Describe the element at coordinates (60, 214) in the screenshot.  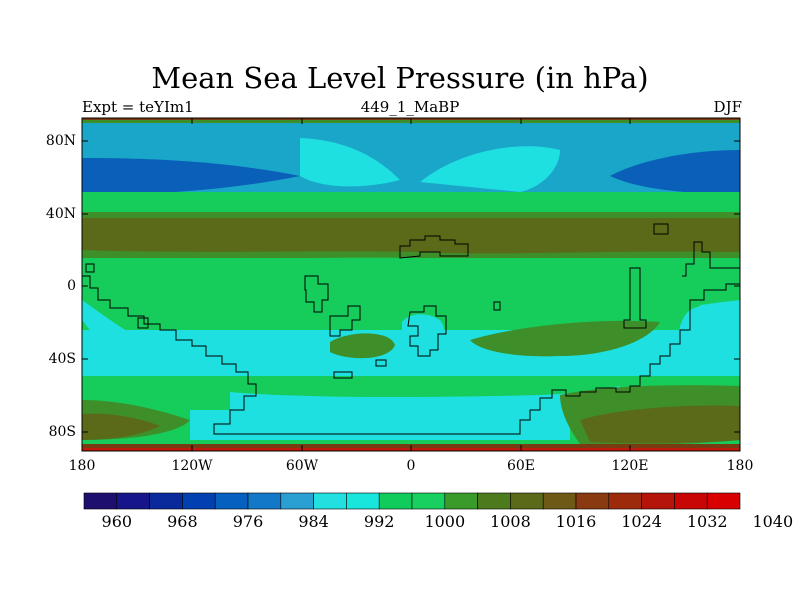
I see `lat-label-40n: 40N` at that location.